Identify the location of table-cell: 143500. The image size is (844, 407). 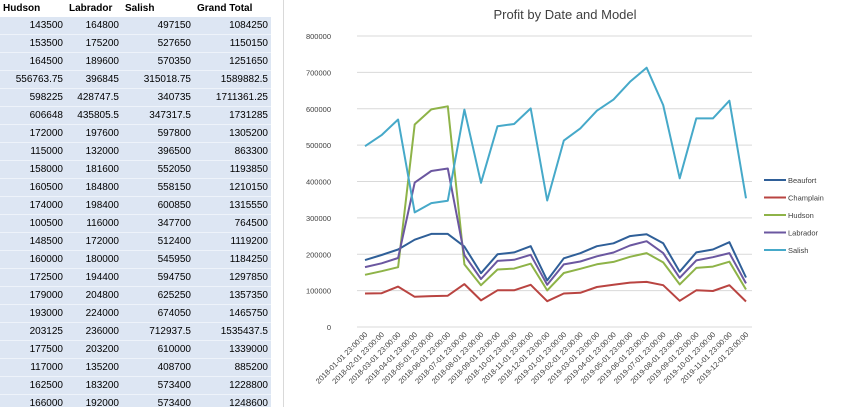
(33, 26).